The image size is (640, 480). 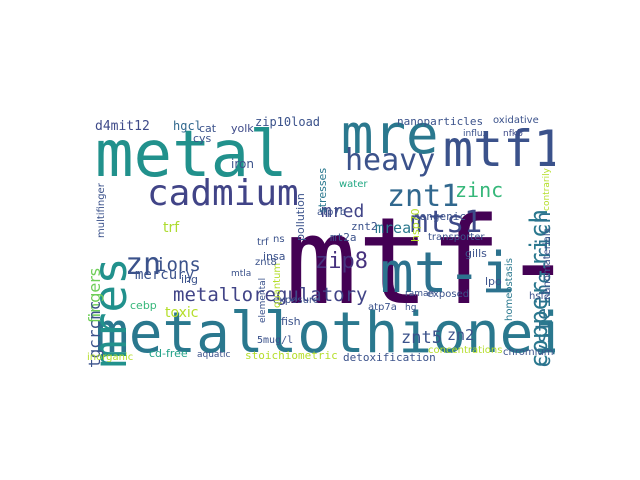 I want to click on word: yolk, so click(x=242, y=128).